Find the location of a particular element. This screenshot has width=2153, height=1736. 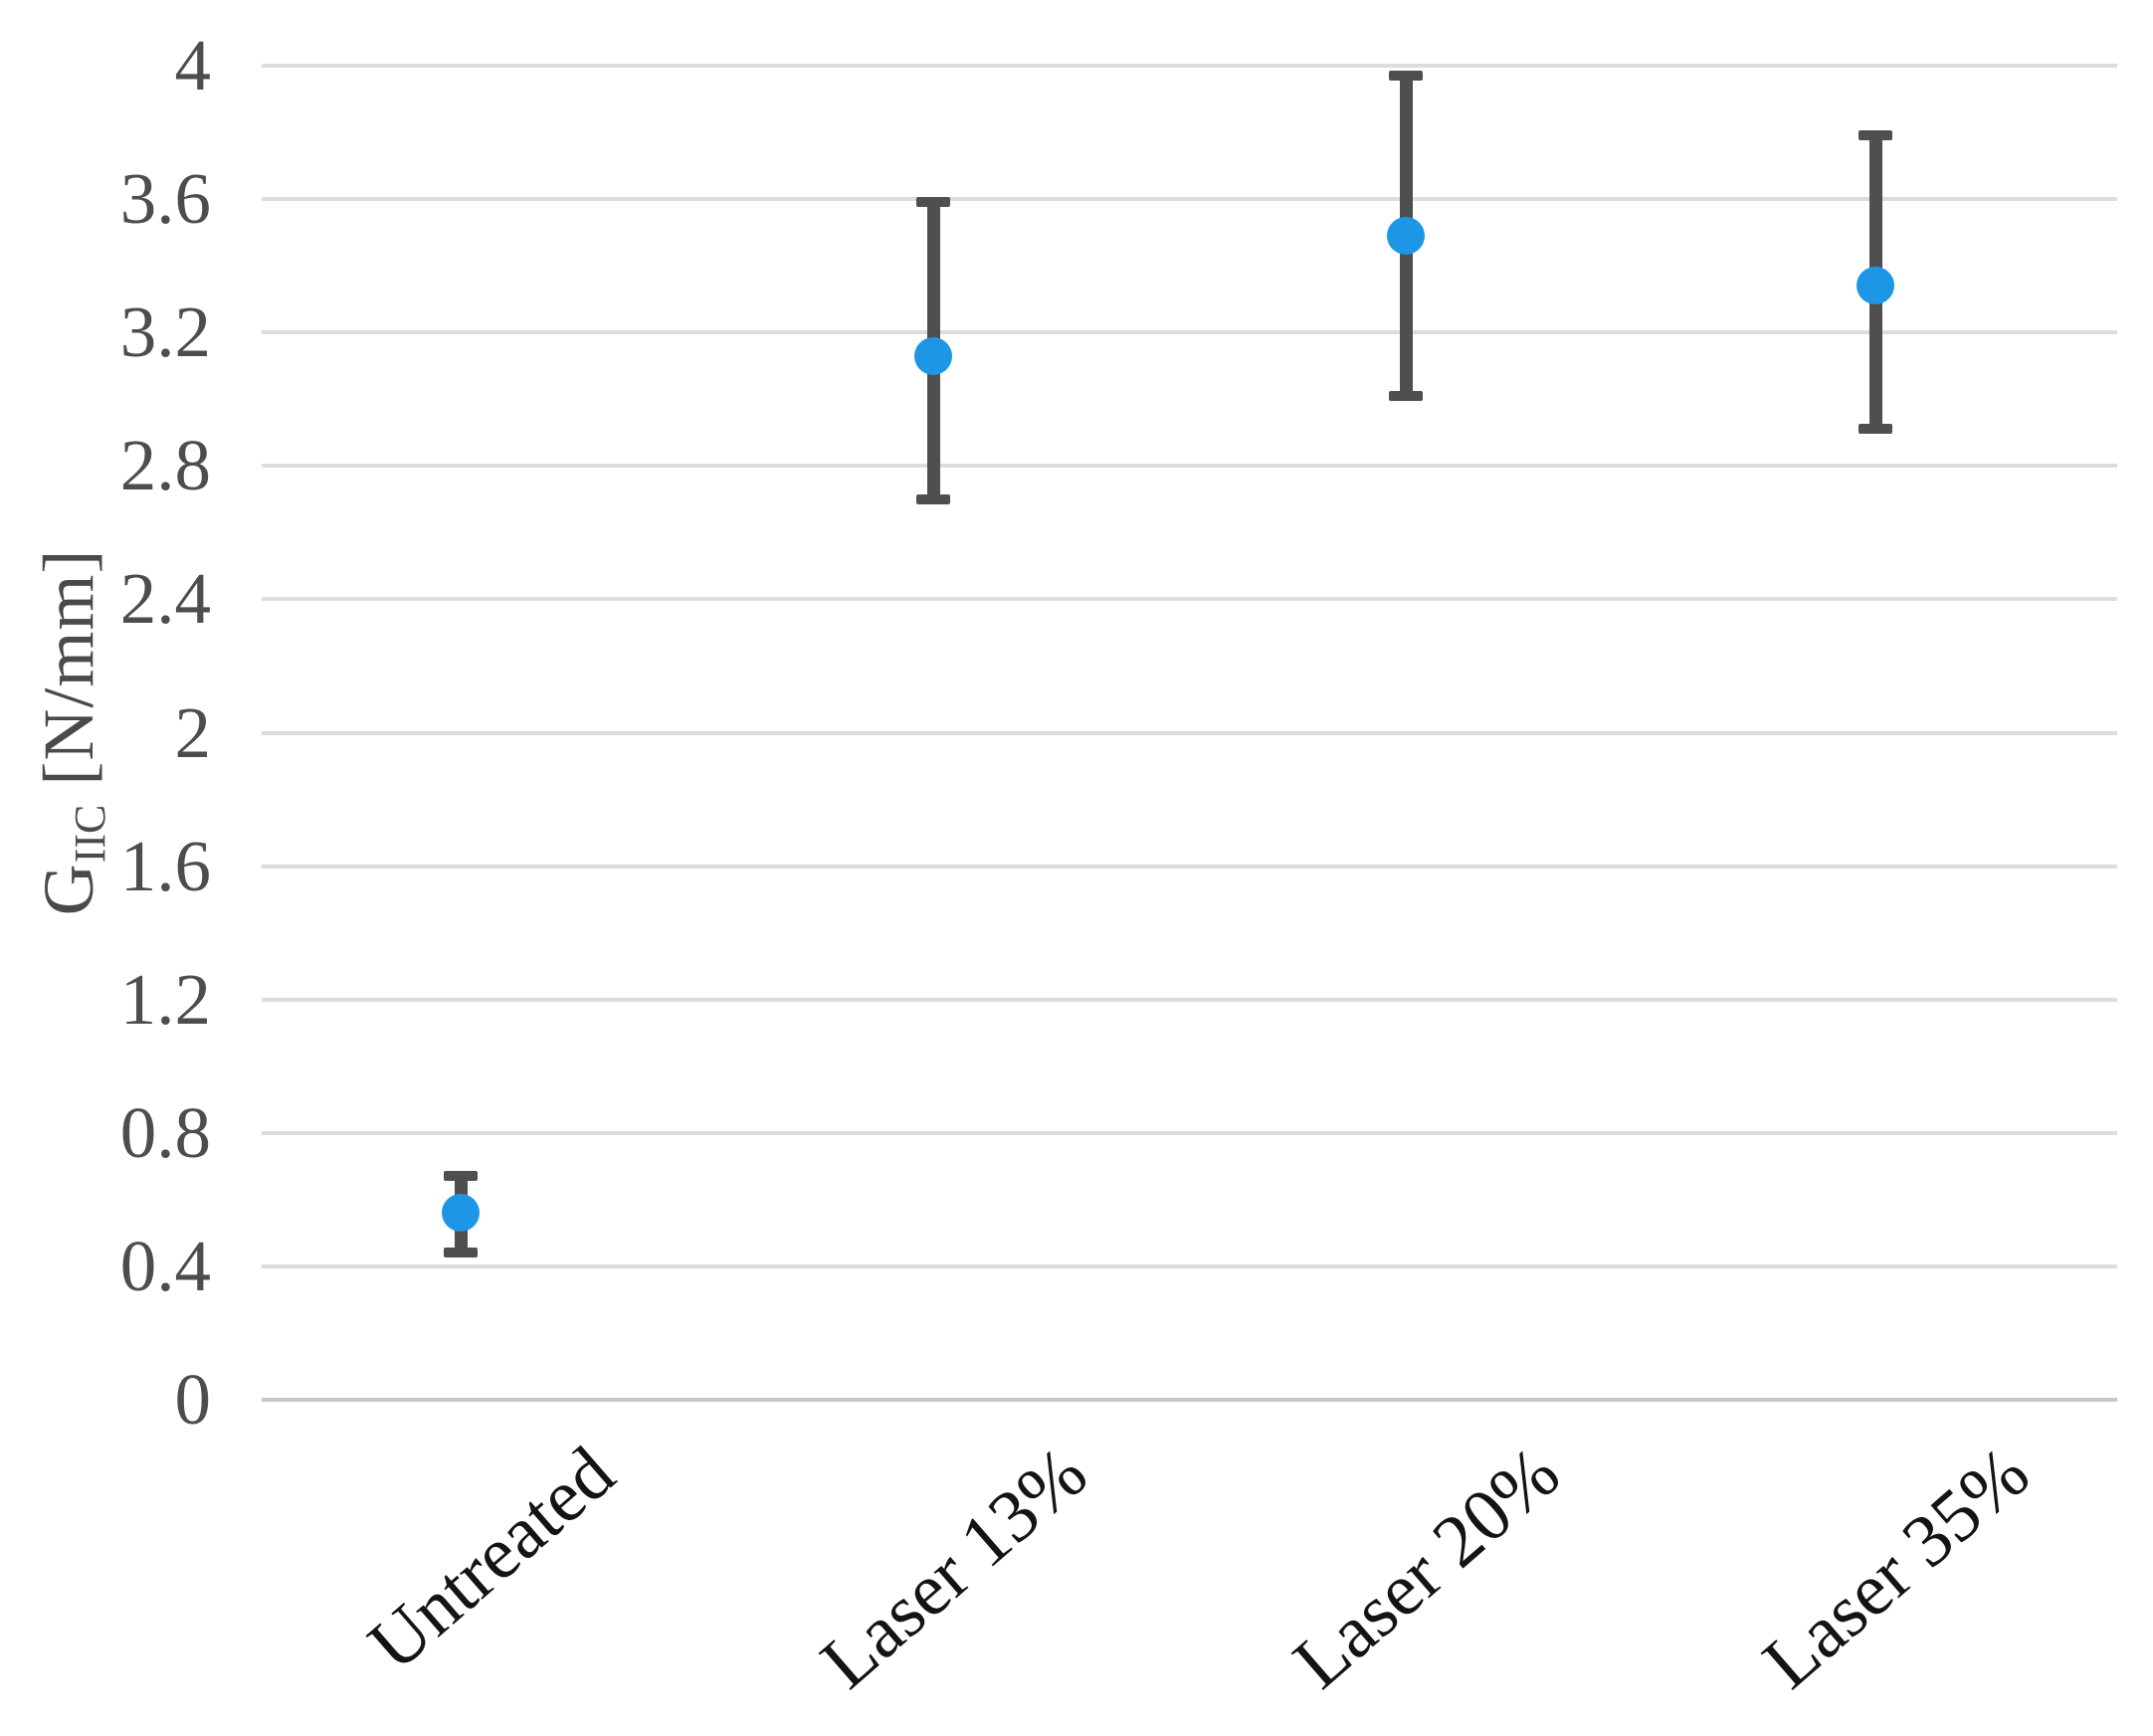

x-category-label-laser-35-: Laser 35% is located at coordinates (1897, 1568).